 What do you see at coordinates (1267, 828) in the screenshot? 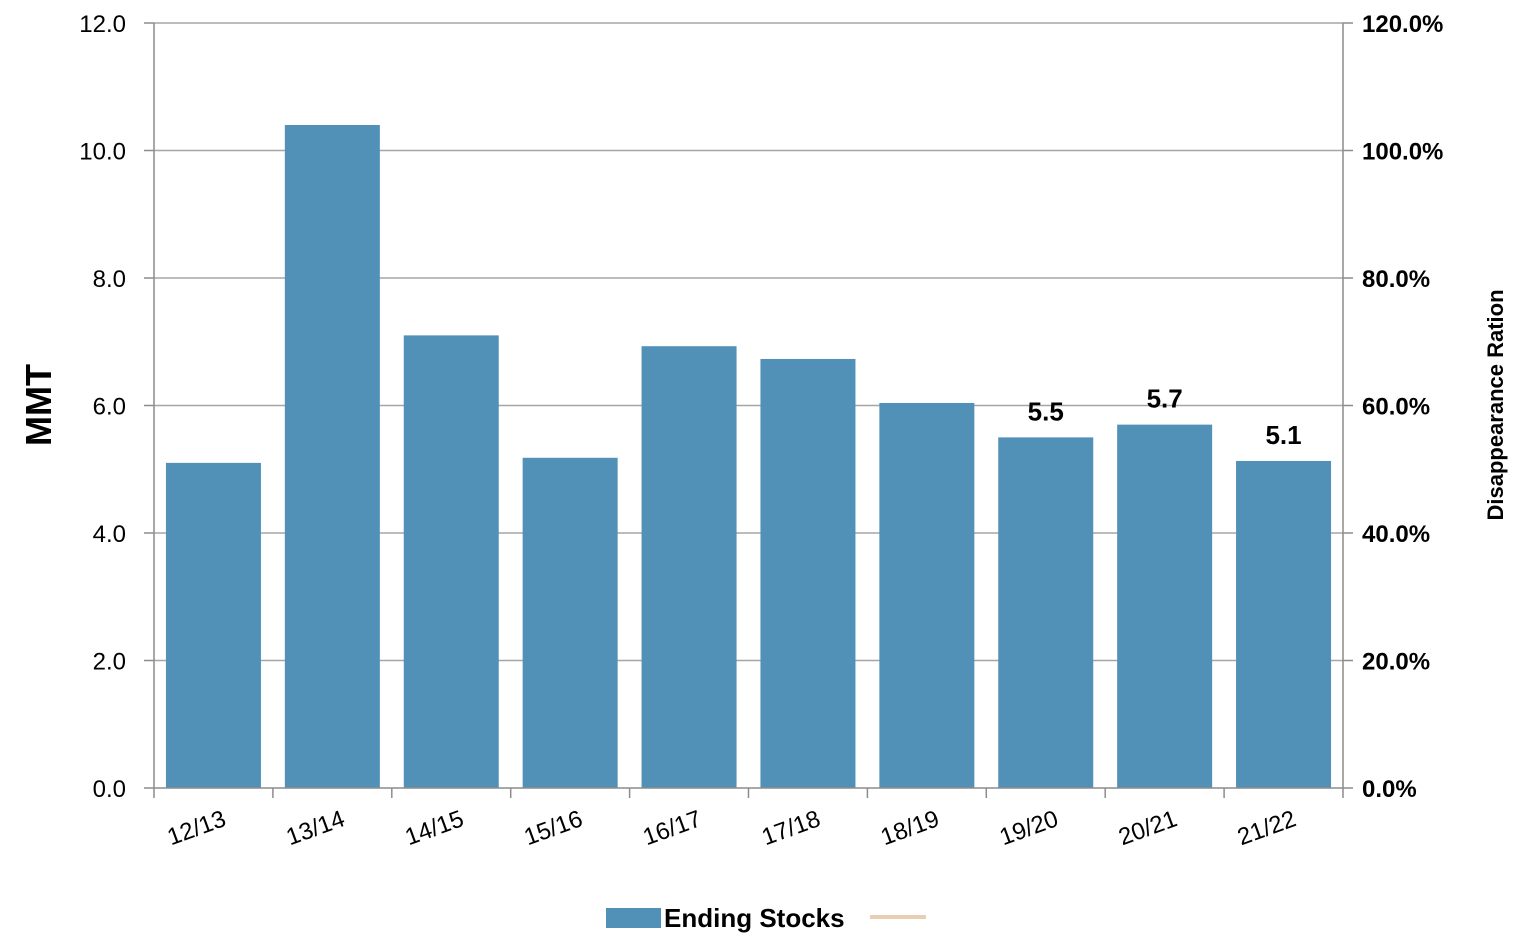
I see `x-tick-label: 21/22` at bounding box center [1267, 828].